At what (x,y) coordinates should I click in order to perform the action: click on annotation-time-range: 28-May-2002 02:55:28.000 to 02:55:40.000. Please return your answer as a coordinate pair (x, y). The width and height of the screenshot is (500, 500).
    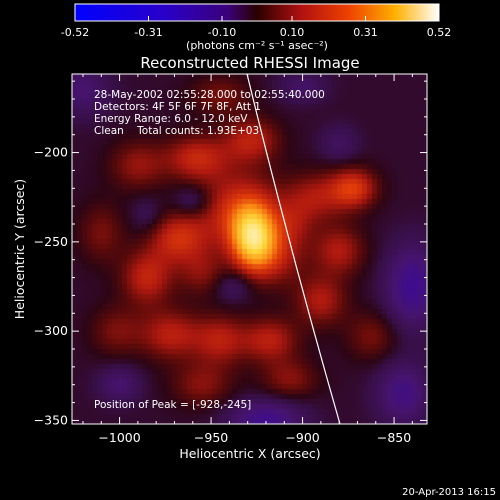
    Looking at the image, I should click on (209, 95).